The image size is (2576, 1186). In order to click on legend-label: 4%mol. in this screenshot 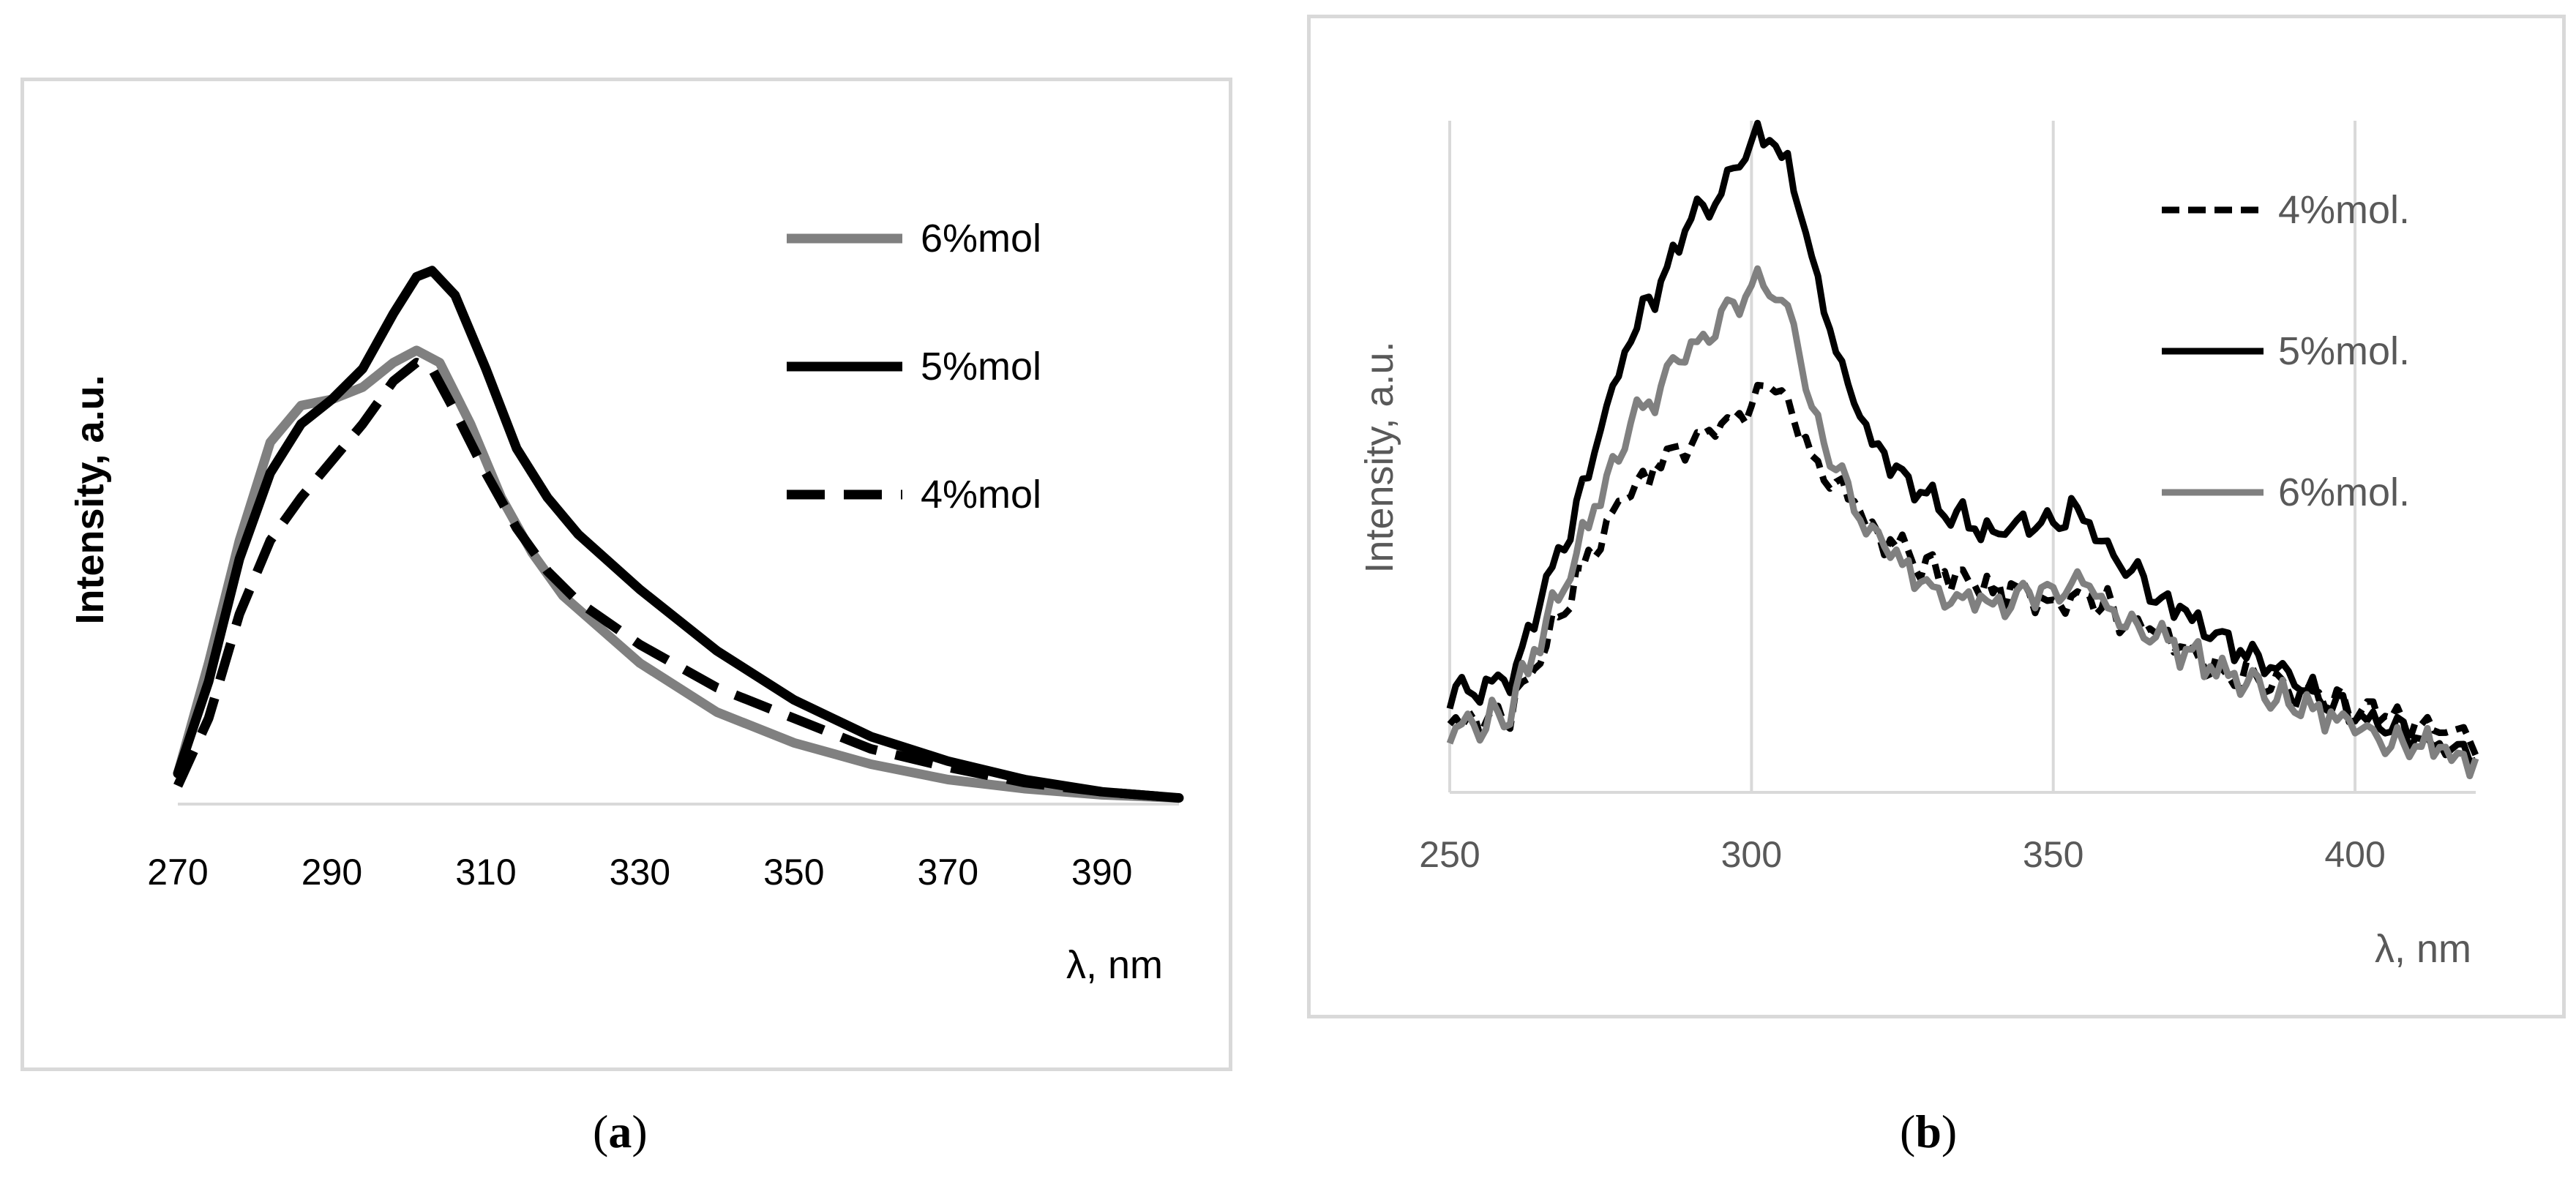, I will do `click(2344, 210)`.